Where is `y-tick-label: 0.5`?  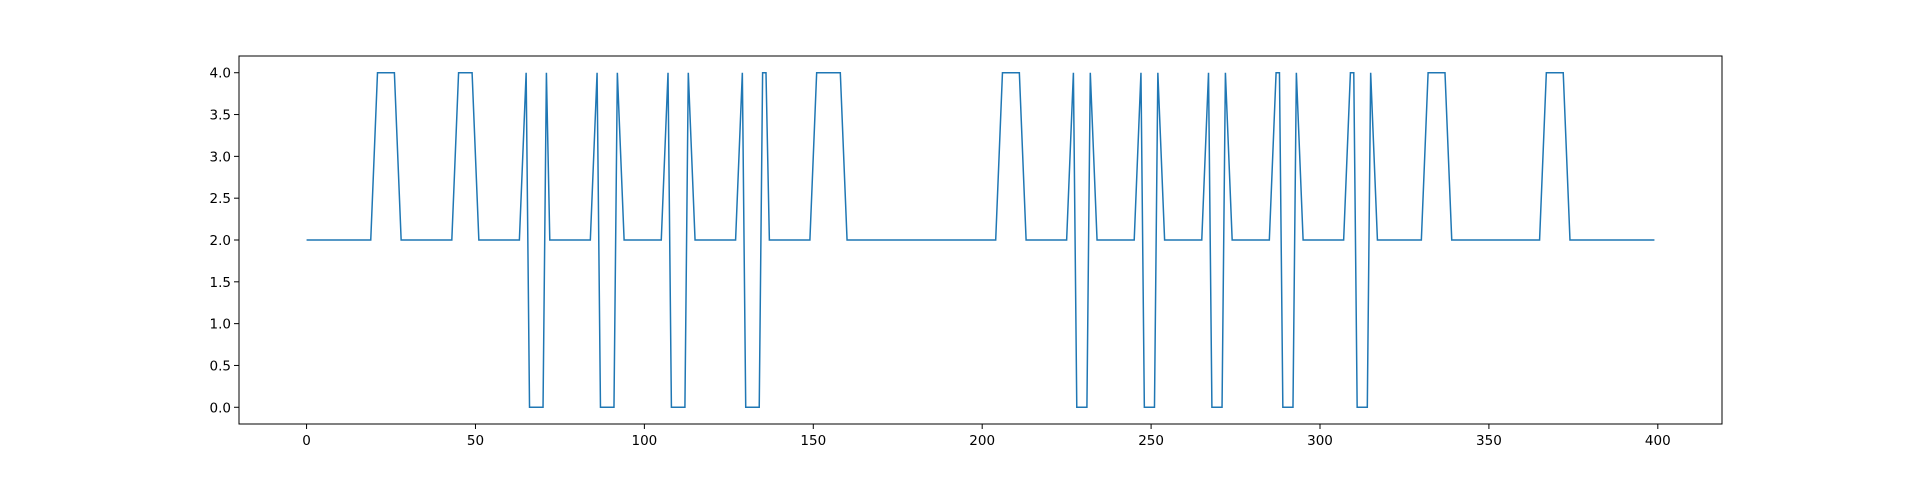 y-tick-label: 0.5 is located at coordinates (220, 366).